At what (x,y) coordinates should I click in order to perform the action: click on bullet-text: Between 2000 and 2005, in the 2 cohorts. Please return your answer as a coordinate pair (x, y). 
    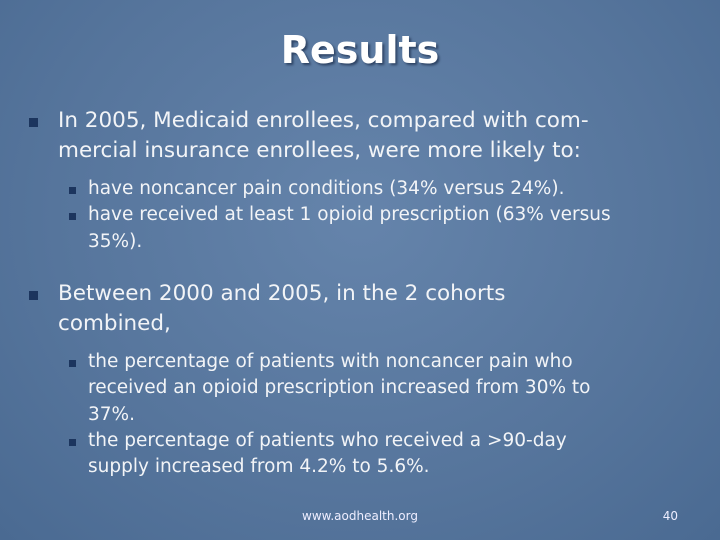
    Looking at the image, I should click on (282, 293).